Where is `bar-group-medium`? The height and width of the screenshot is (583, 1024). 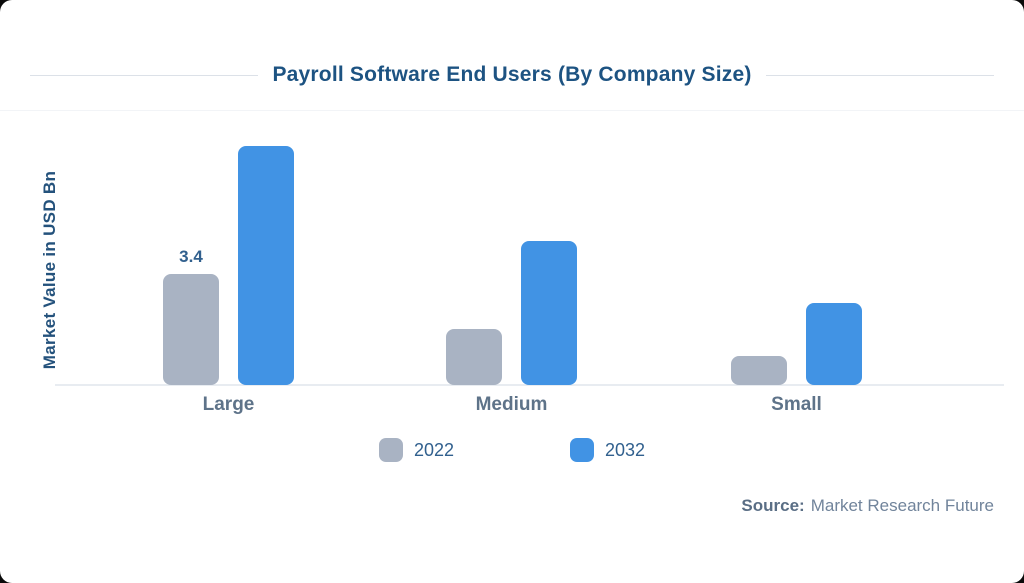
bar-group-medium is located at coordinates (511, 313).